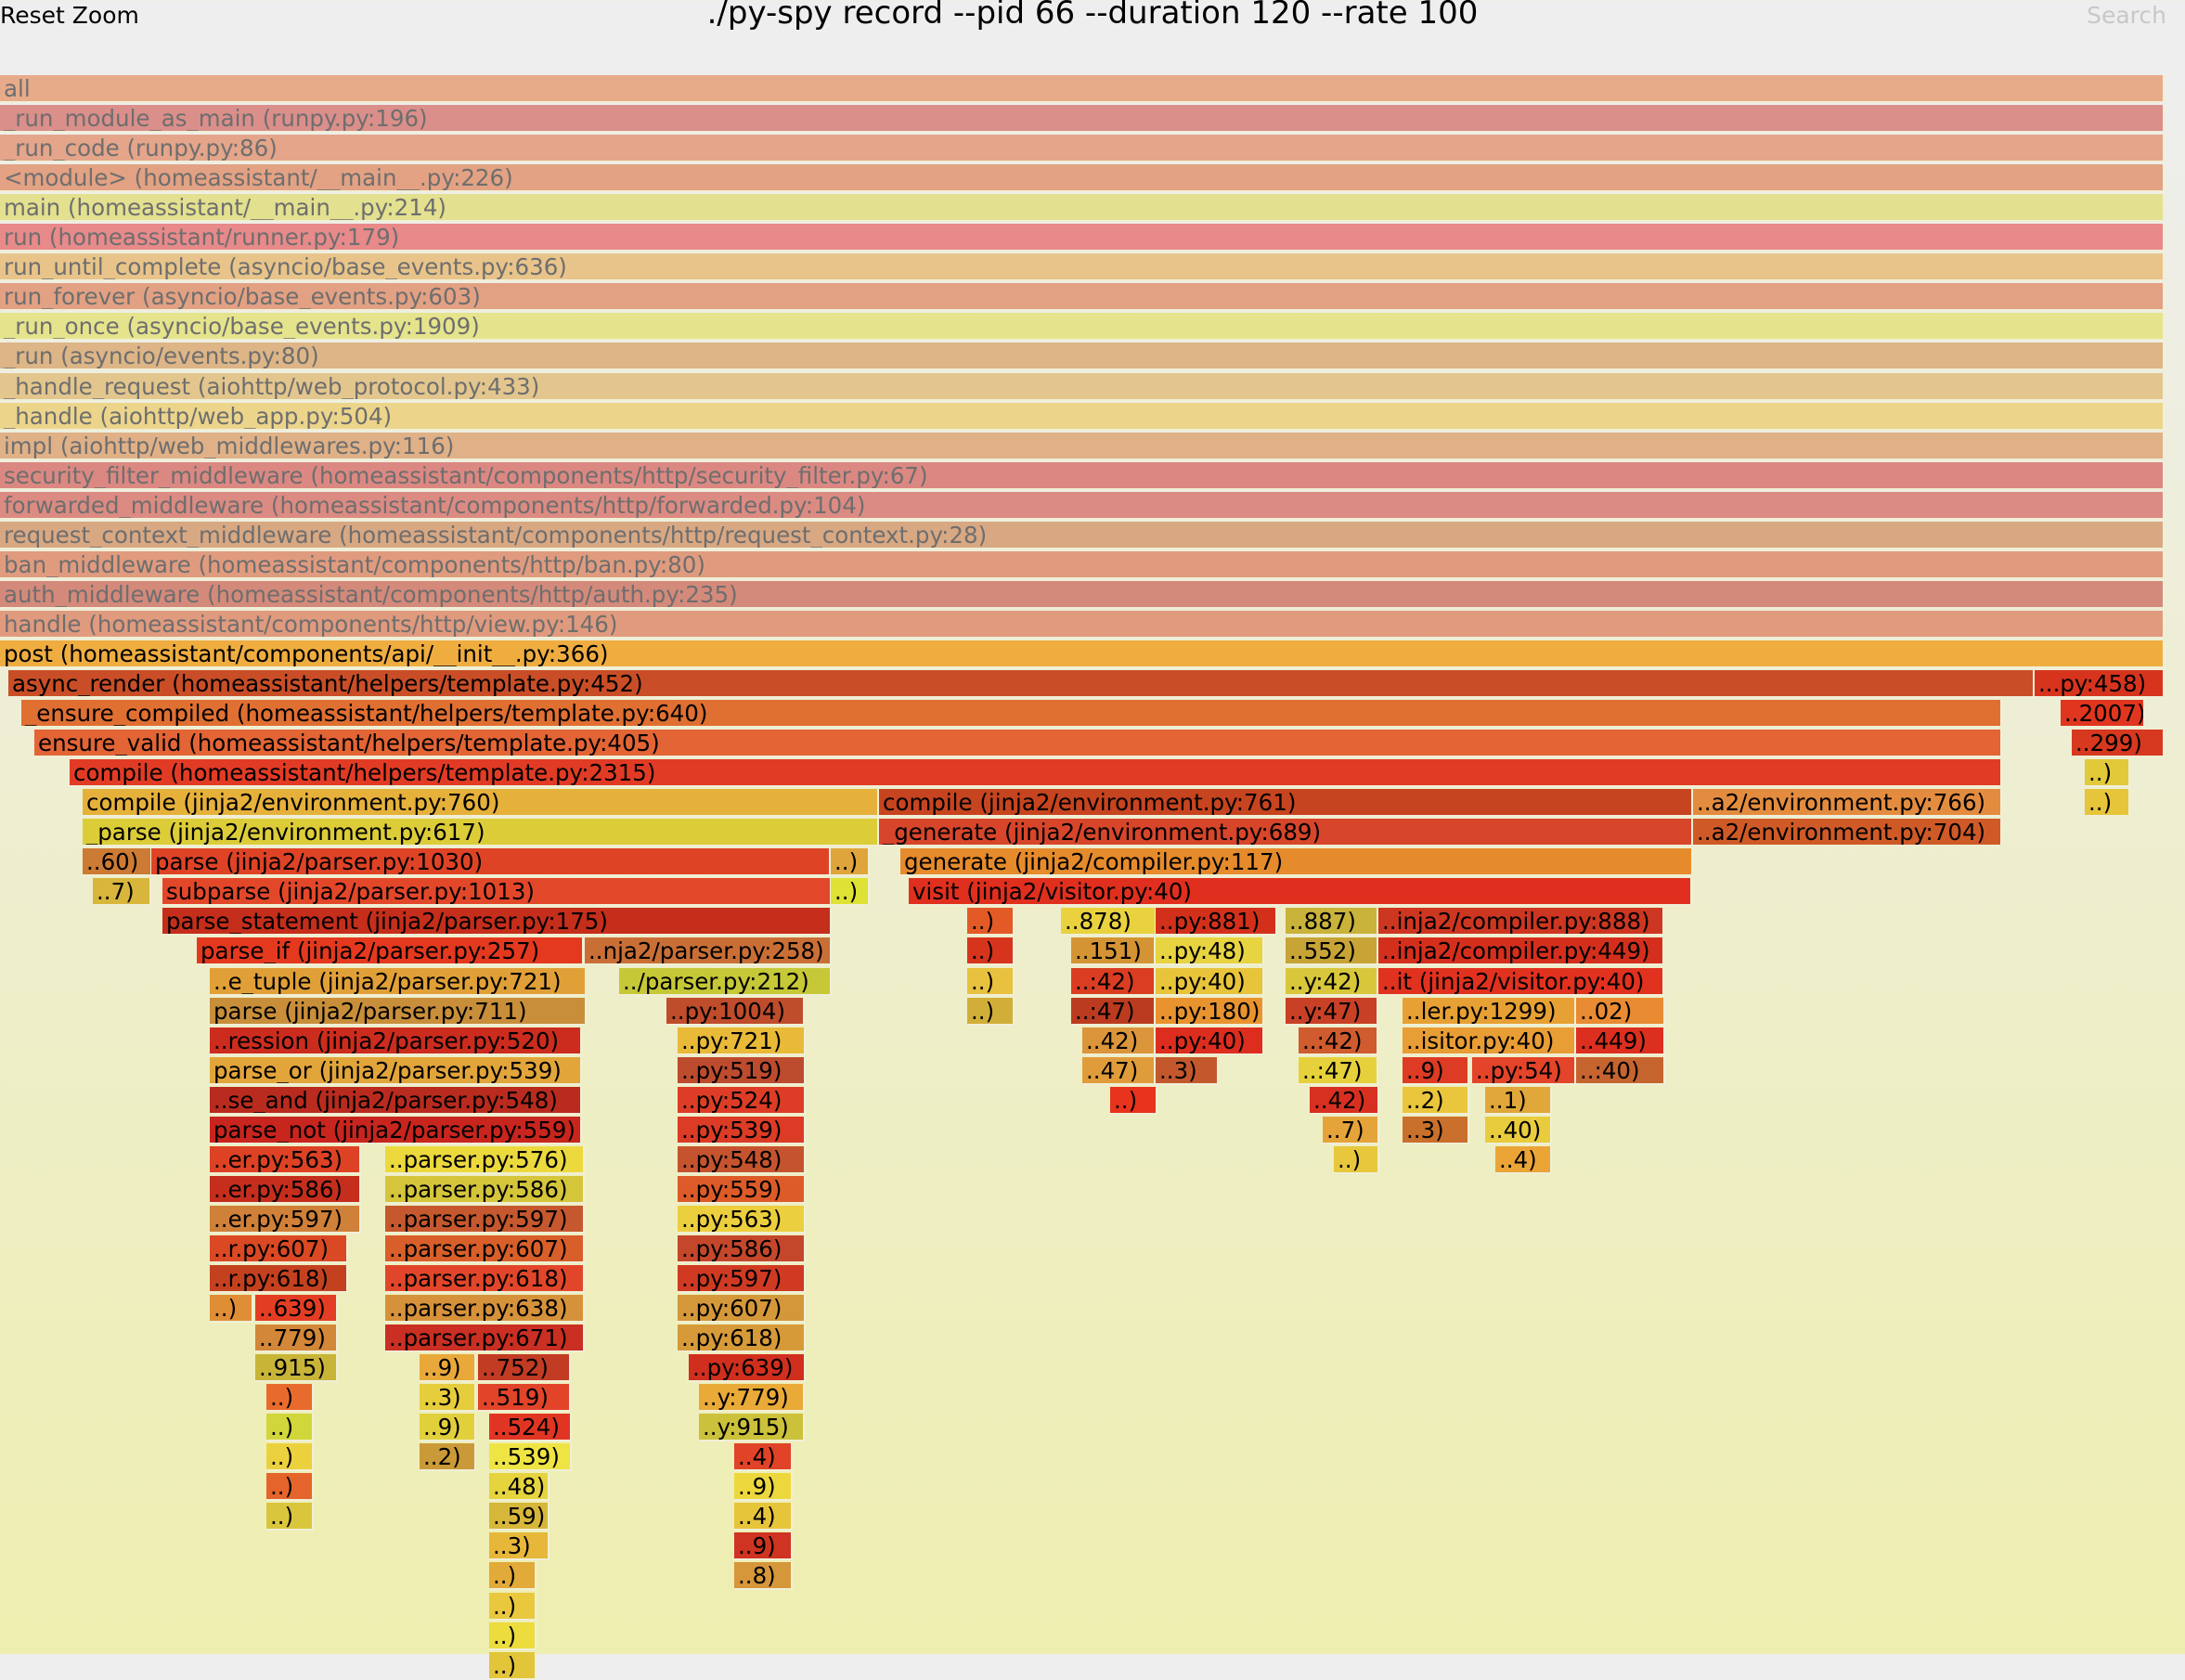 The image size is (2185, 1680). Describe the element at coordinates (1351, 1130) in the screenshot. I see `flame-frame: ..7)` at that location.